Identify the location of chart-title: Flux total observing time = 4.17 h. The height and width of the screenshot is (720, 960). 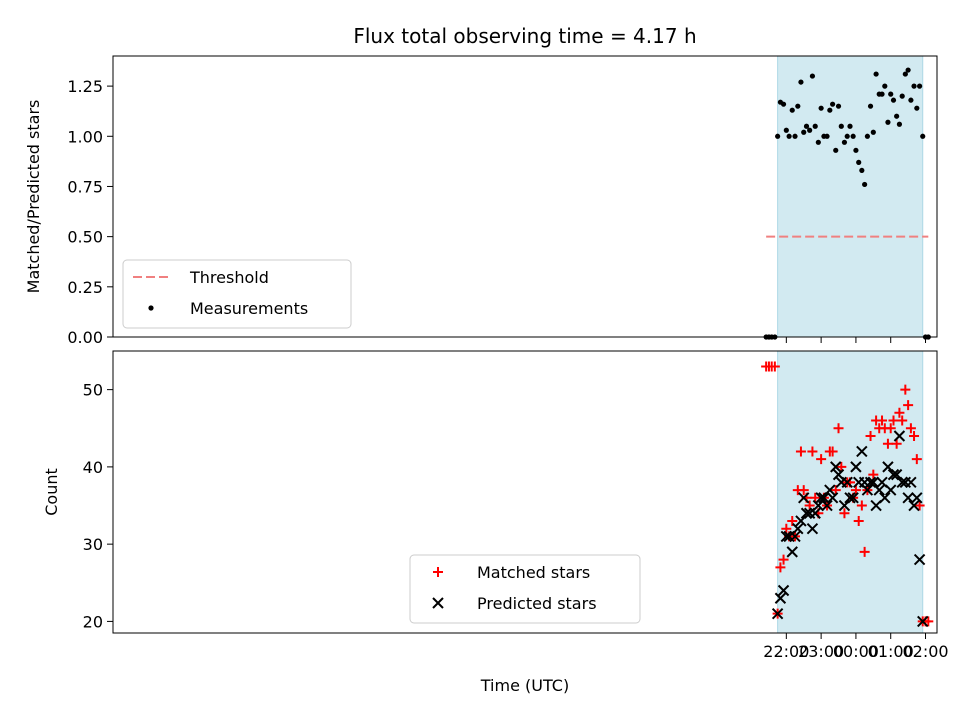
(524, 36).